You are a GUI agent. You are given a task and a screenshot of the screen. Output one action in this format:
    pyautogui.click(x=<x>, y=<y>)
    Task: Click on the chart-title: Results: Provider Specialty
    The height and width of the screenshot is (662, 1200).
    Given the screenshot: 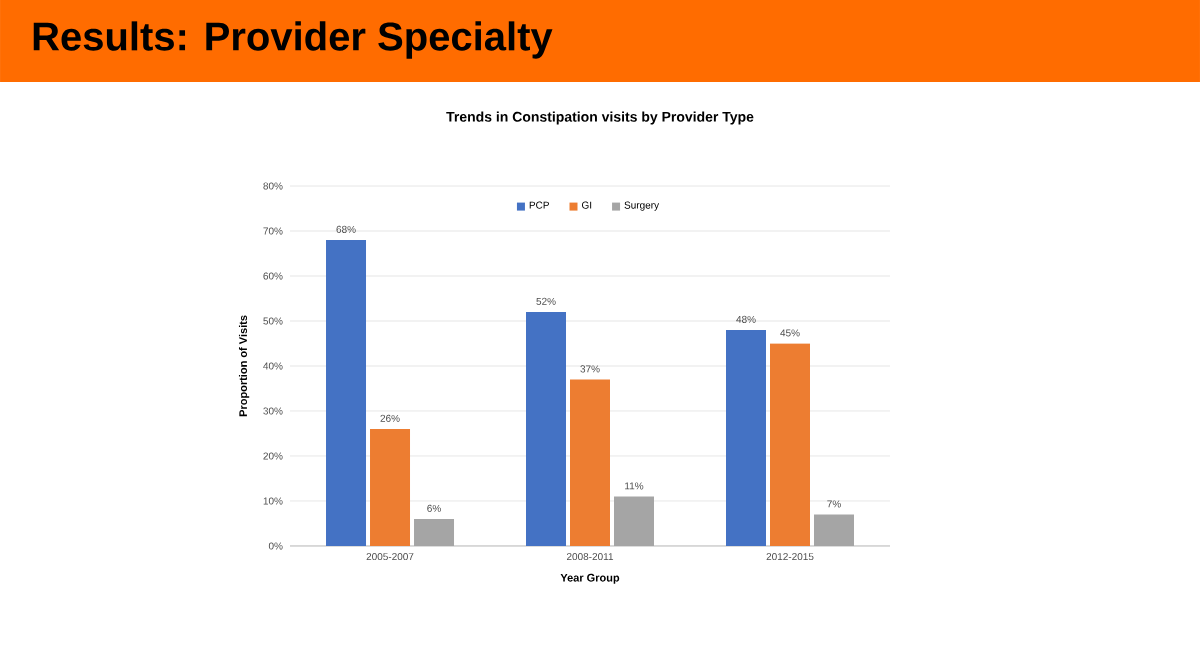 What is the action you would take?
    pyautogui.click(x=293, y=40)
    